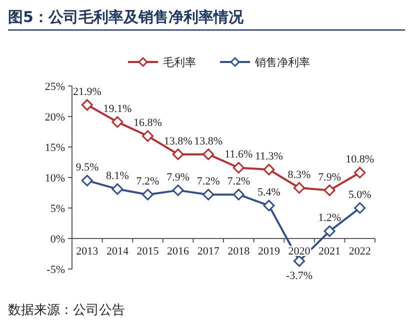  What do you see at coordinates (54, 148) in the screenshot?
I see `y-tick-label: 15%` at bounding box center [54, 148].